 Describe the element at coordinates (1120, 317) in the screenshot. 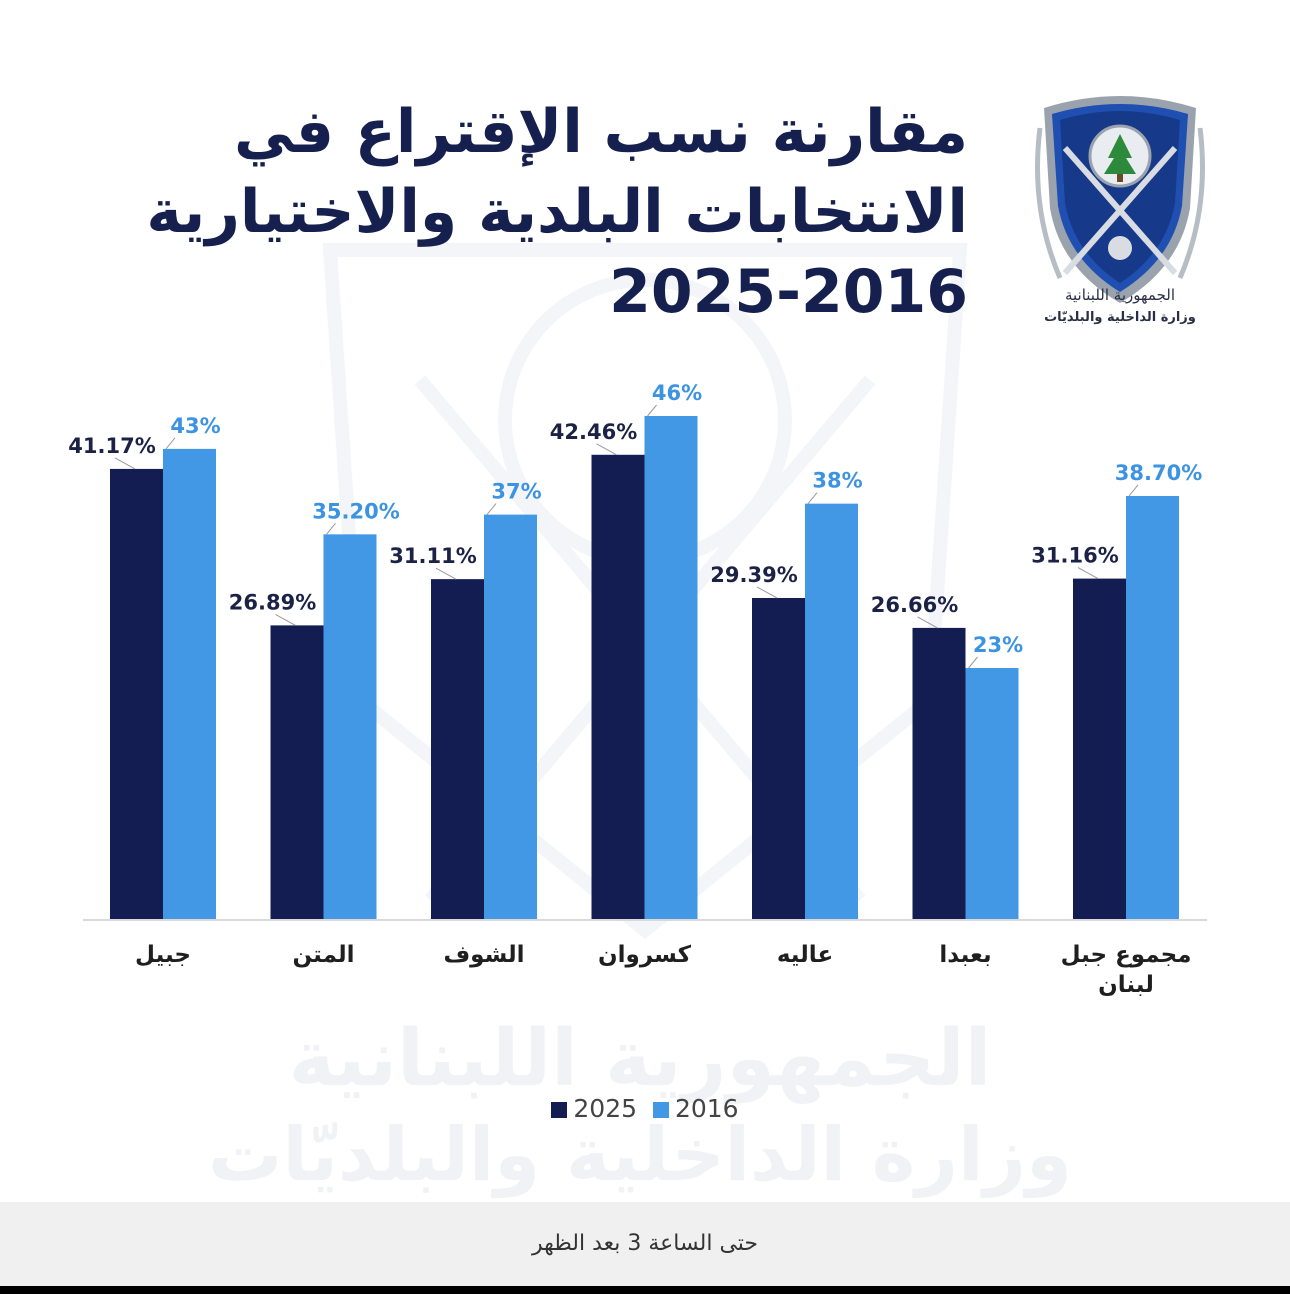

I see `logo-caption-line2: وزارة الداخلية والبلديّات` at that location.